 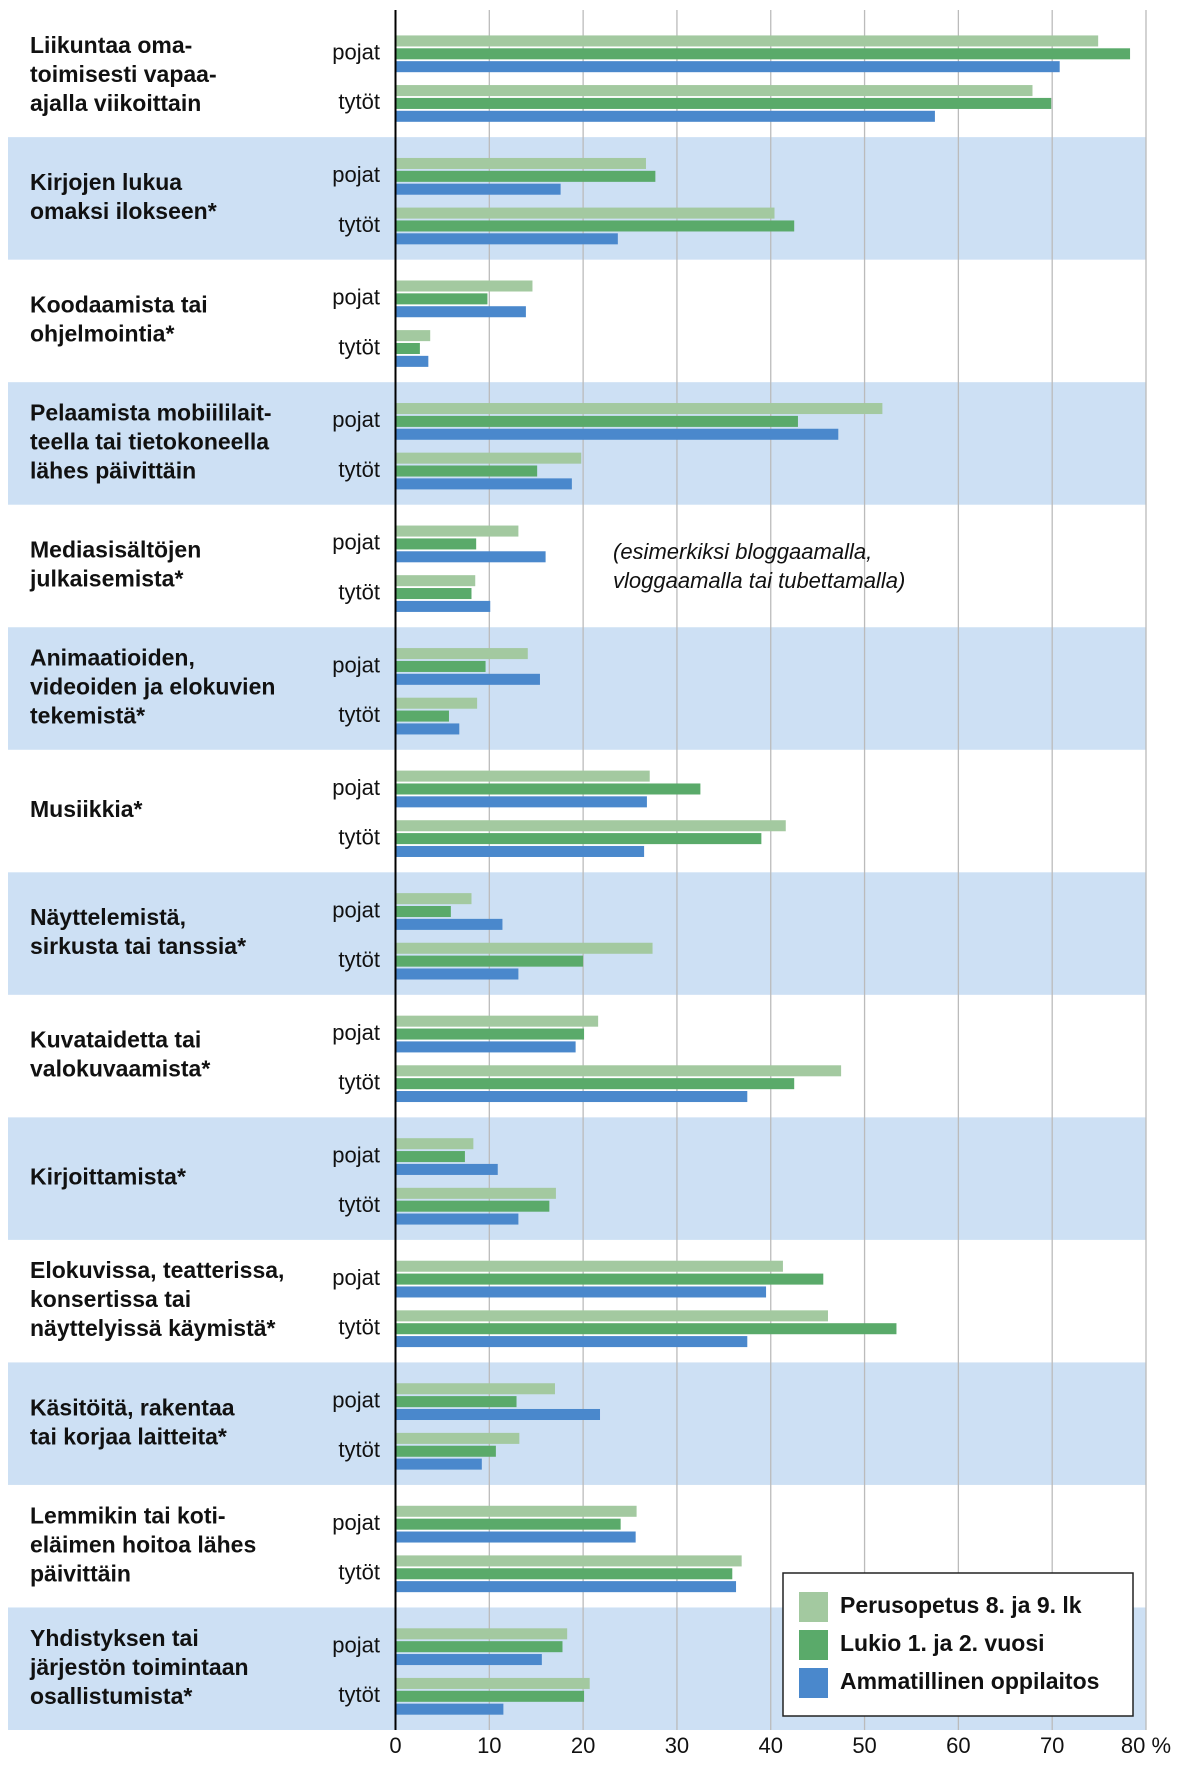 I want to click on category-label: Liikuntaa oma-, so click(x=111, y=45).